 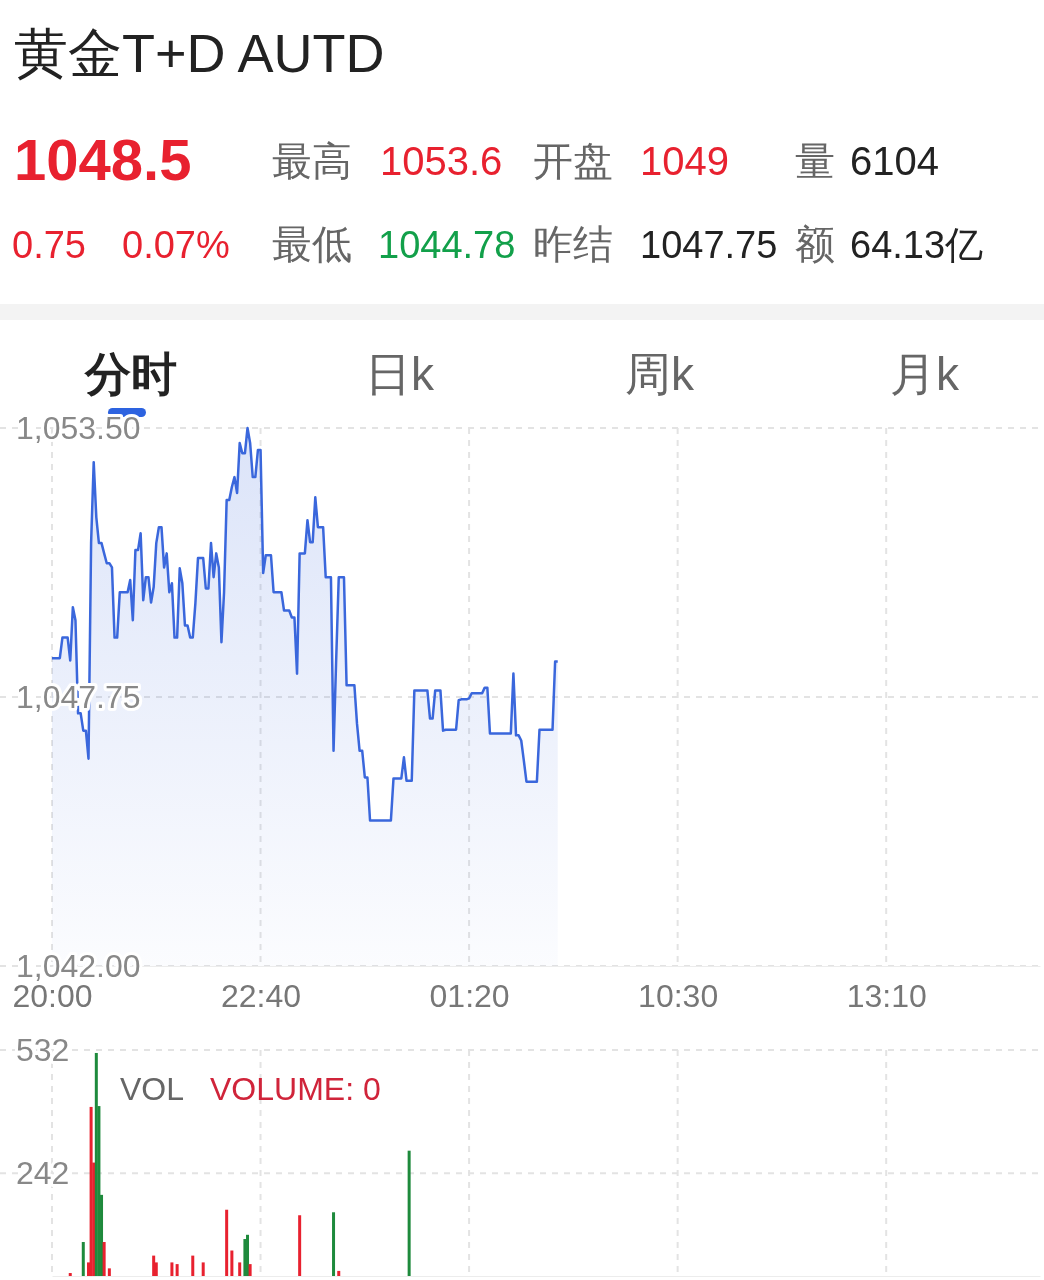 I want to click on y-tick-label: 1,042.00, so click(x=78, y=965).